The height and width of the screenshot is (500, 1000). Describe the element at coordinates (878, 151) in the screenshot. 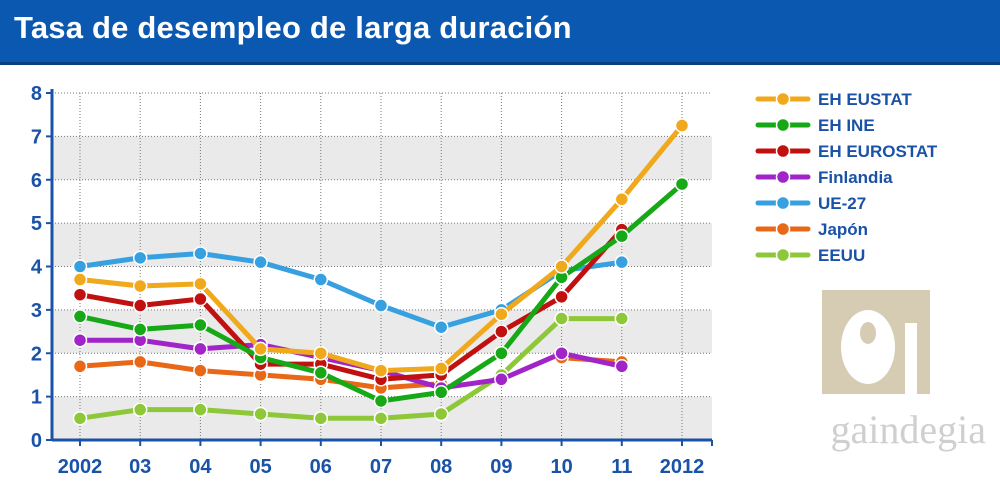

I see `legend-label: EH EUROSTAT` at that location.